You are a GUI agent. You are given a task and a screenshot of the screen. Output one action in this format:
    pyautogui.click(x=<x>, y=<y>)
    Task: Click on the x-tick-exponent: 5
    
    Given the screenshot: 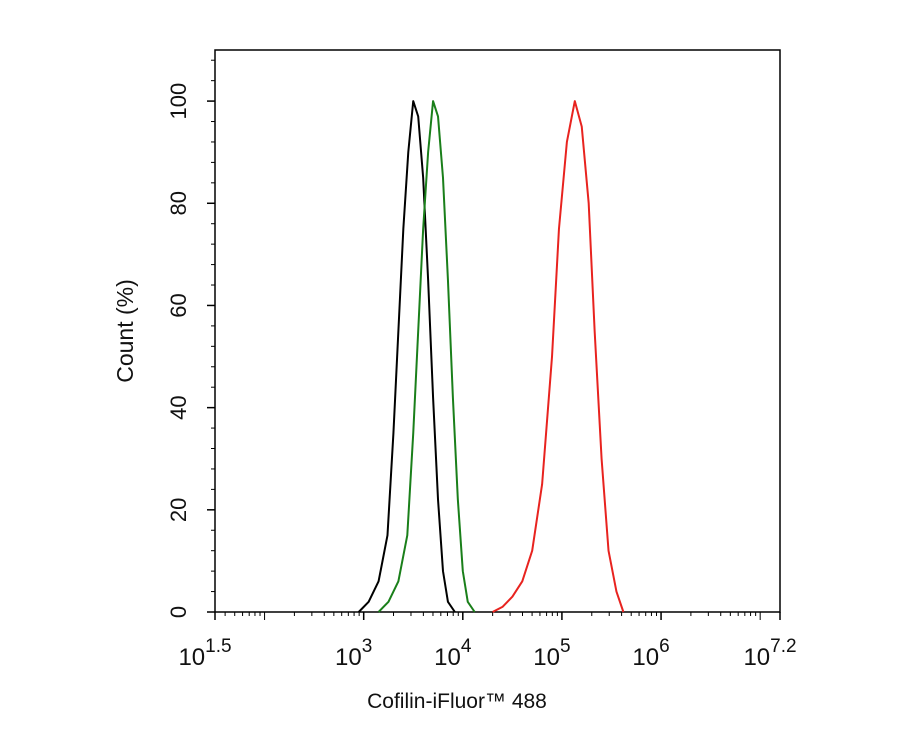 What is the action you would take?
    pyautogui.click(x=565, y=646)
    